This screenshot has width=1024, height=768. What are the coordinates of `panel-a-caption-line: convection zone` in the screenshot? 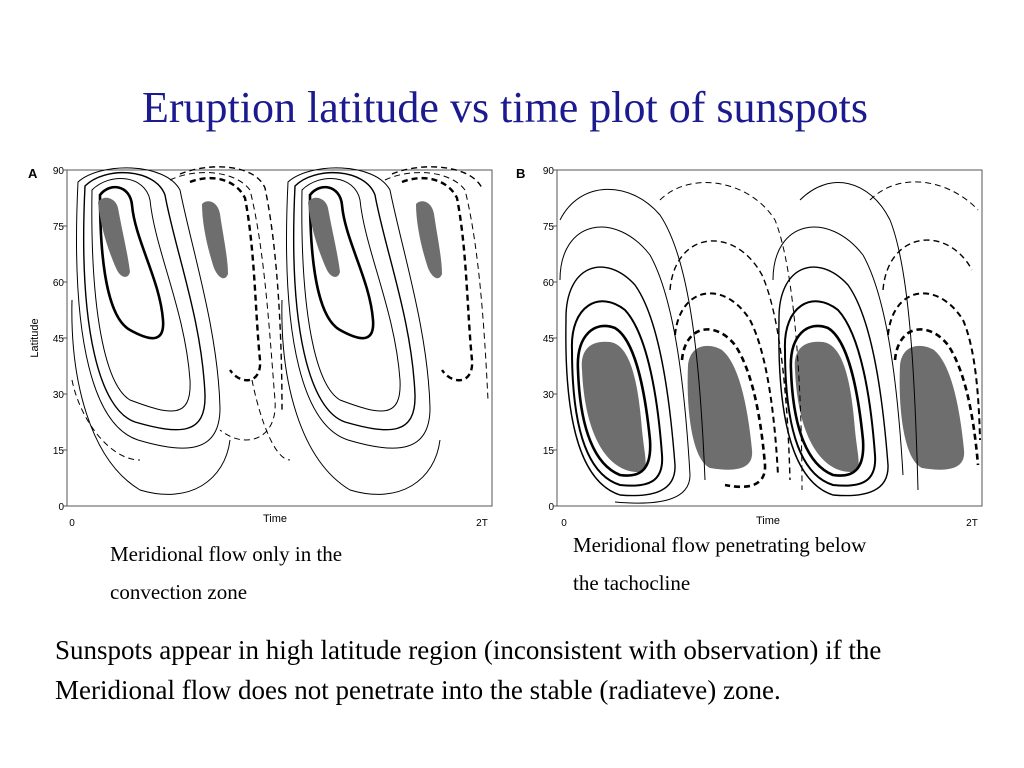 It's located at (179, 592).